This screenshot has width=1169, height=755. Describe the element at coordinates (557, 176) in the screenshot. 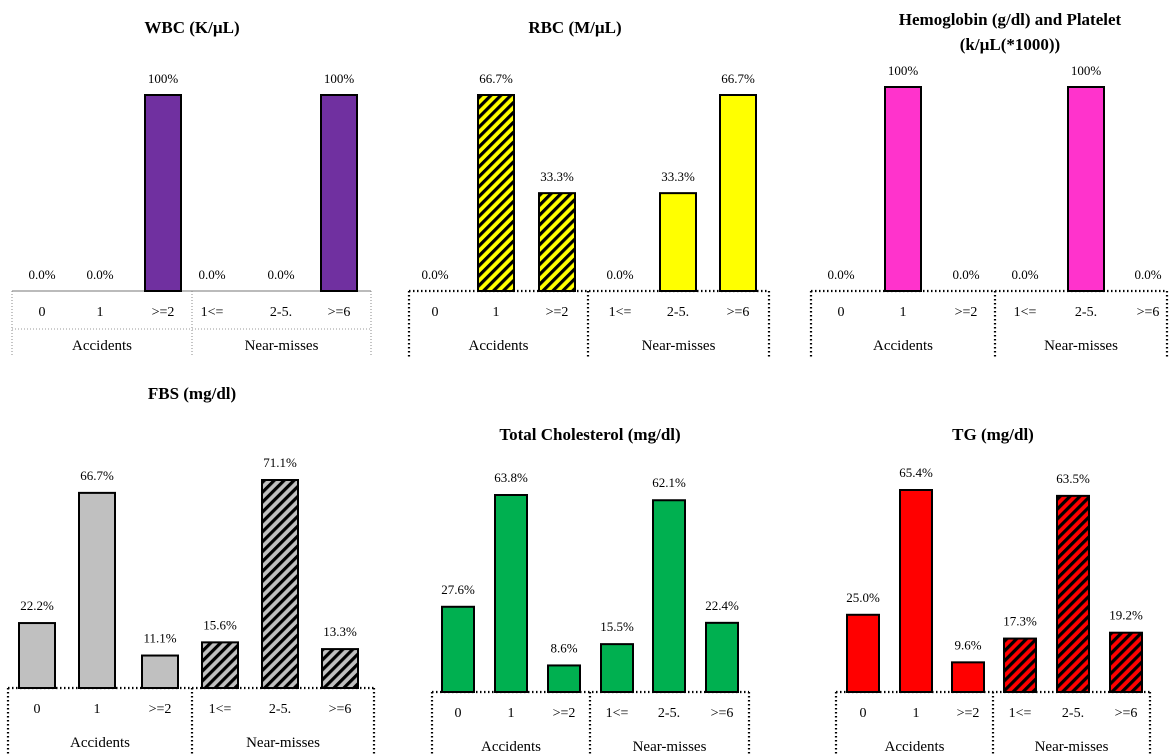

I see `data-label: 33.3%` at that location.